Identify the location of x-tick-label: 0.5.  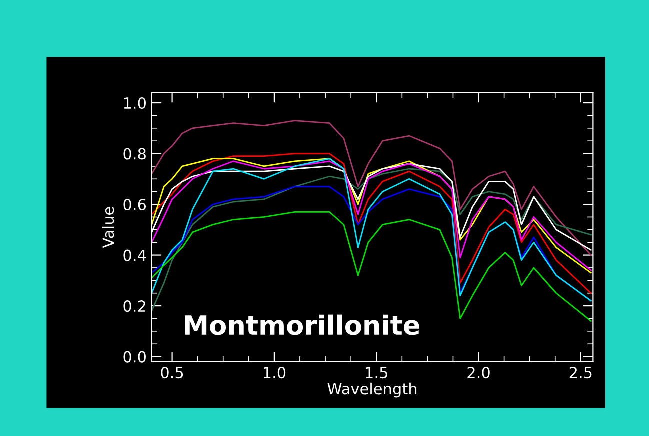
(172, 373).